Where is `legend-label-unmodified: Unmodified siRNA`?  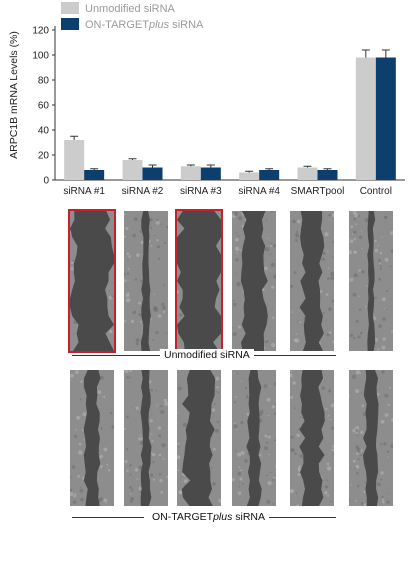
legend-label-unmodified: Unmodified siRNA is located at coordinates (130, 9).